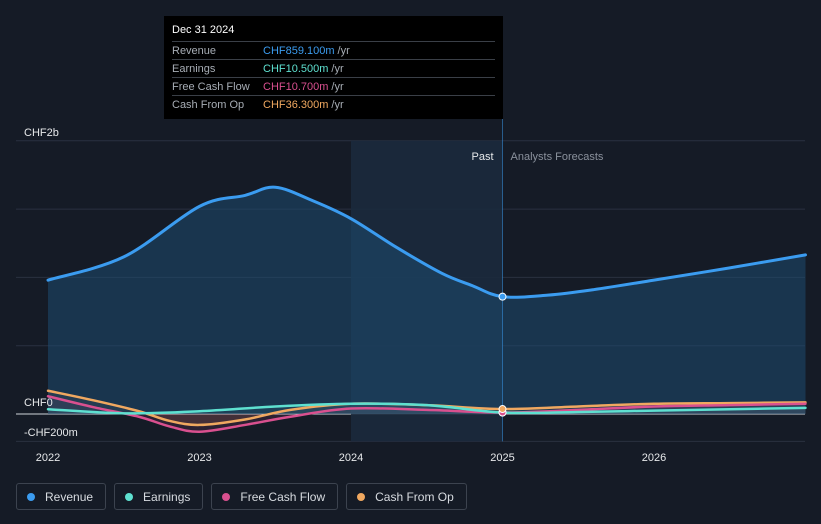 Image resolution: width=821 pixels, height=524 pixels. Describe the element at coordinates (502, 409) in the screenshot. I see `marker-cash-from-op` at that location.